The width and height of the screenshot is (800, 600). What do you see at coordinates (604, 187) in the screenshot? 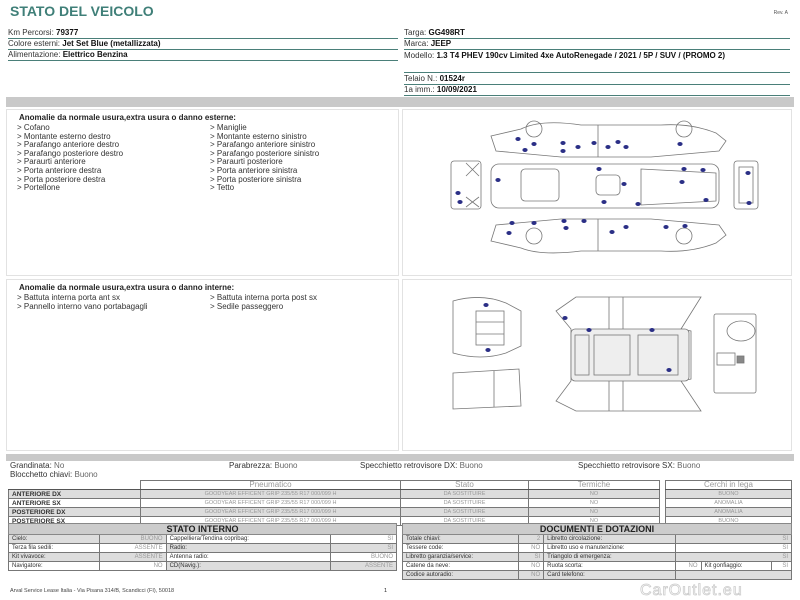
I see `exterior-car-diagram` at bounding box center [604, 187].